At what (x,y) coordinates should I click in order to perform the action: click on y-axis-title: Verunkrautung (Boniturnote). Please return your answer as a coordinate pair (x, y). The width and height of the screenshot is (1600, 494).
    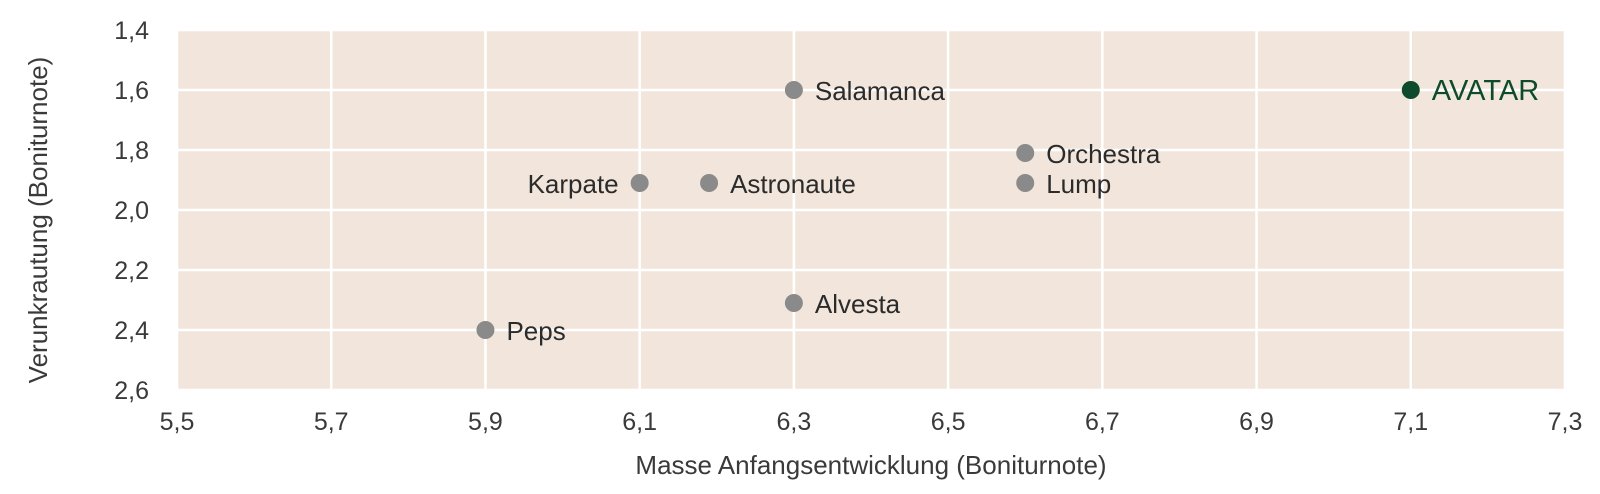
    Looking at the image, I should click on (38, 220).